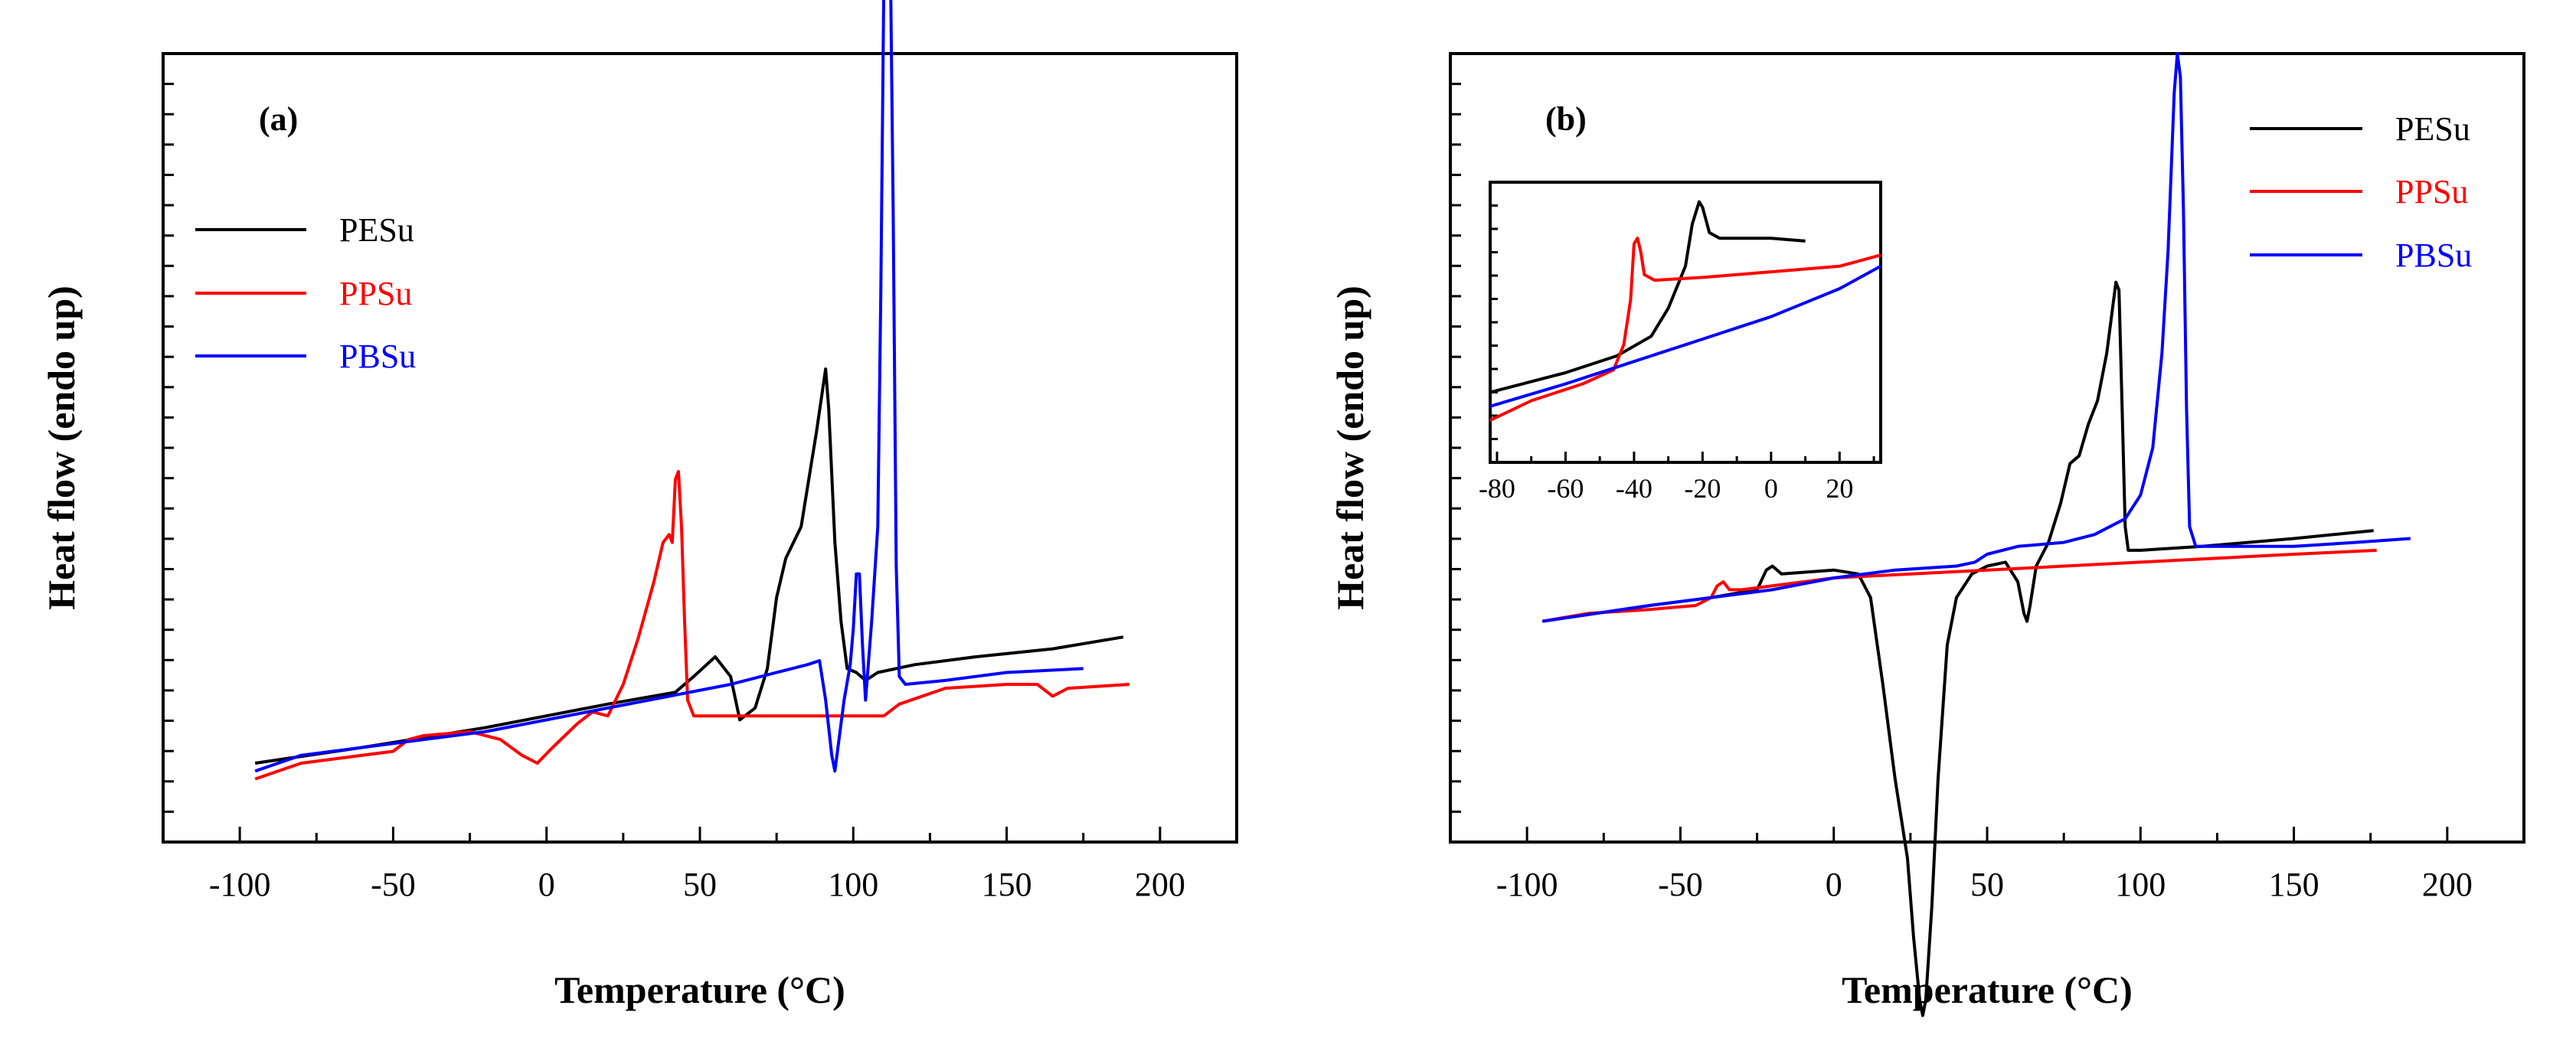  I want to click on inset-x-tick-label: -20, so click(1702, 488).